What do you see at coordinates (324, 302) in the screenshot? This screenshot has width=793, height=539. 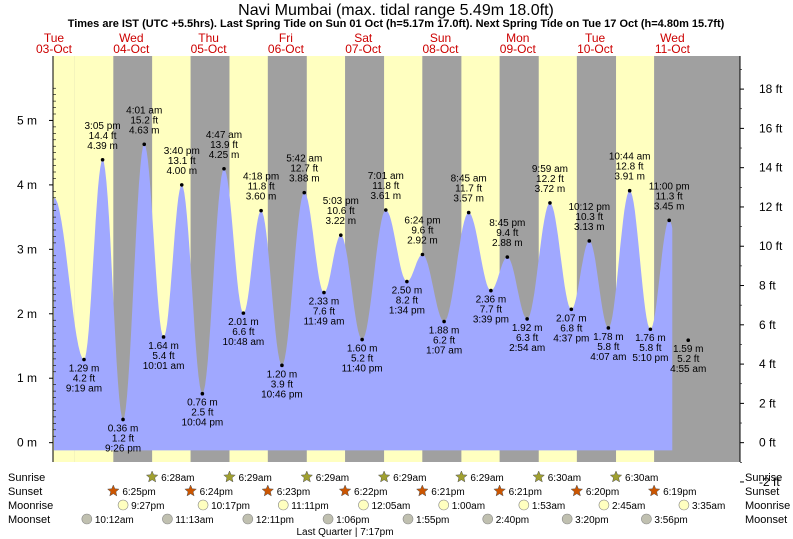 I see `tide-m-label: 2.33 m` at bounding box center [324, 302].